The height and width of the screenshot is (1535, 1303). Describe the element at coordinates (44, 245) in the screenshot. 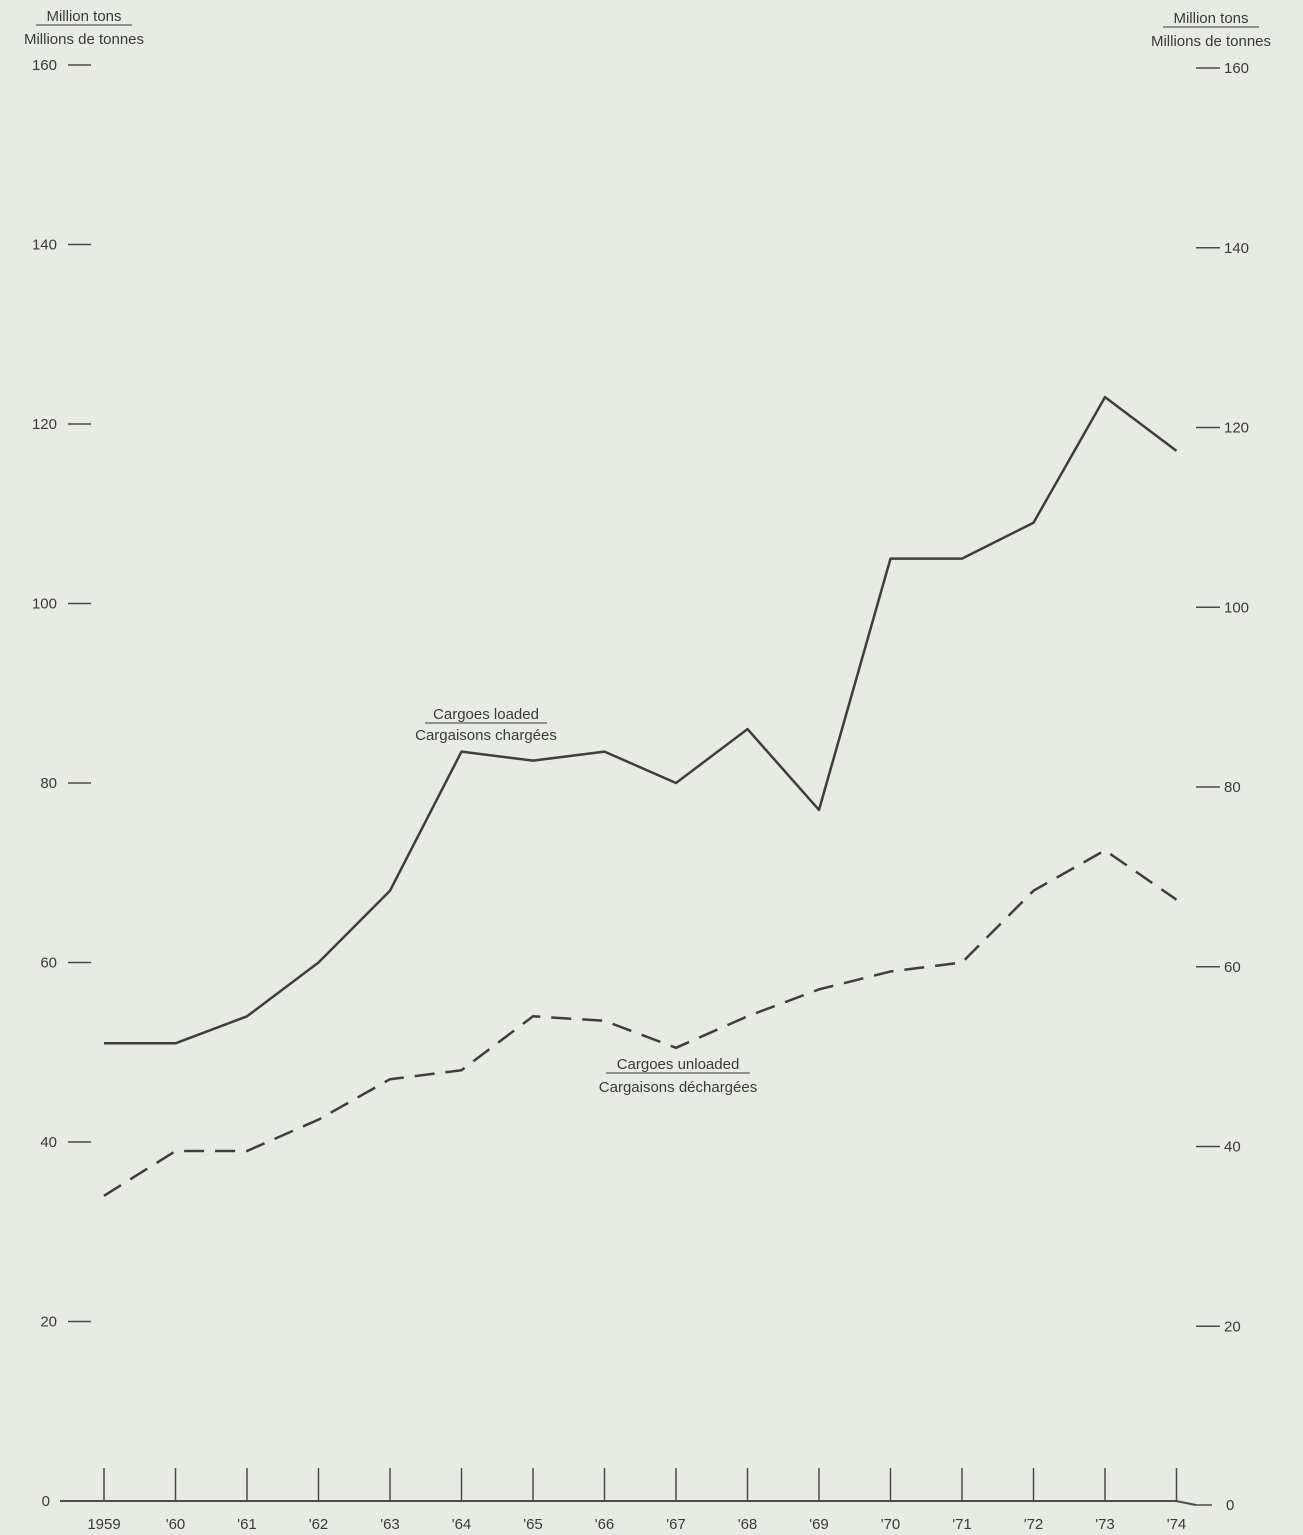

I see `left-y-tick-label: 140` at that location.